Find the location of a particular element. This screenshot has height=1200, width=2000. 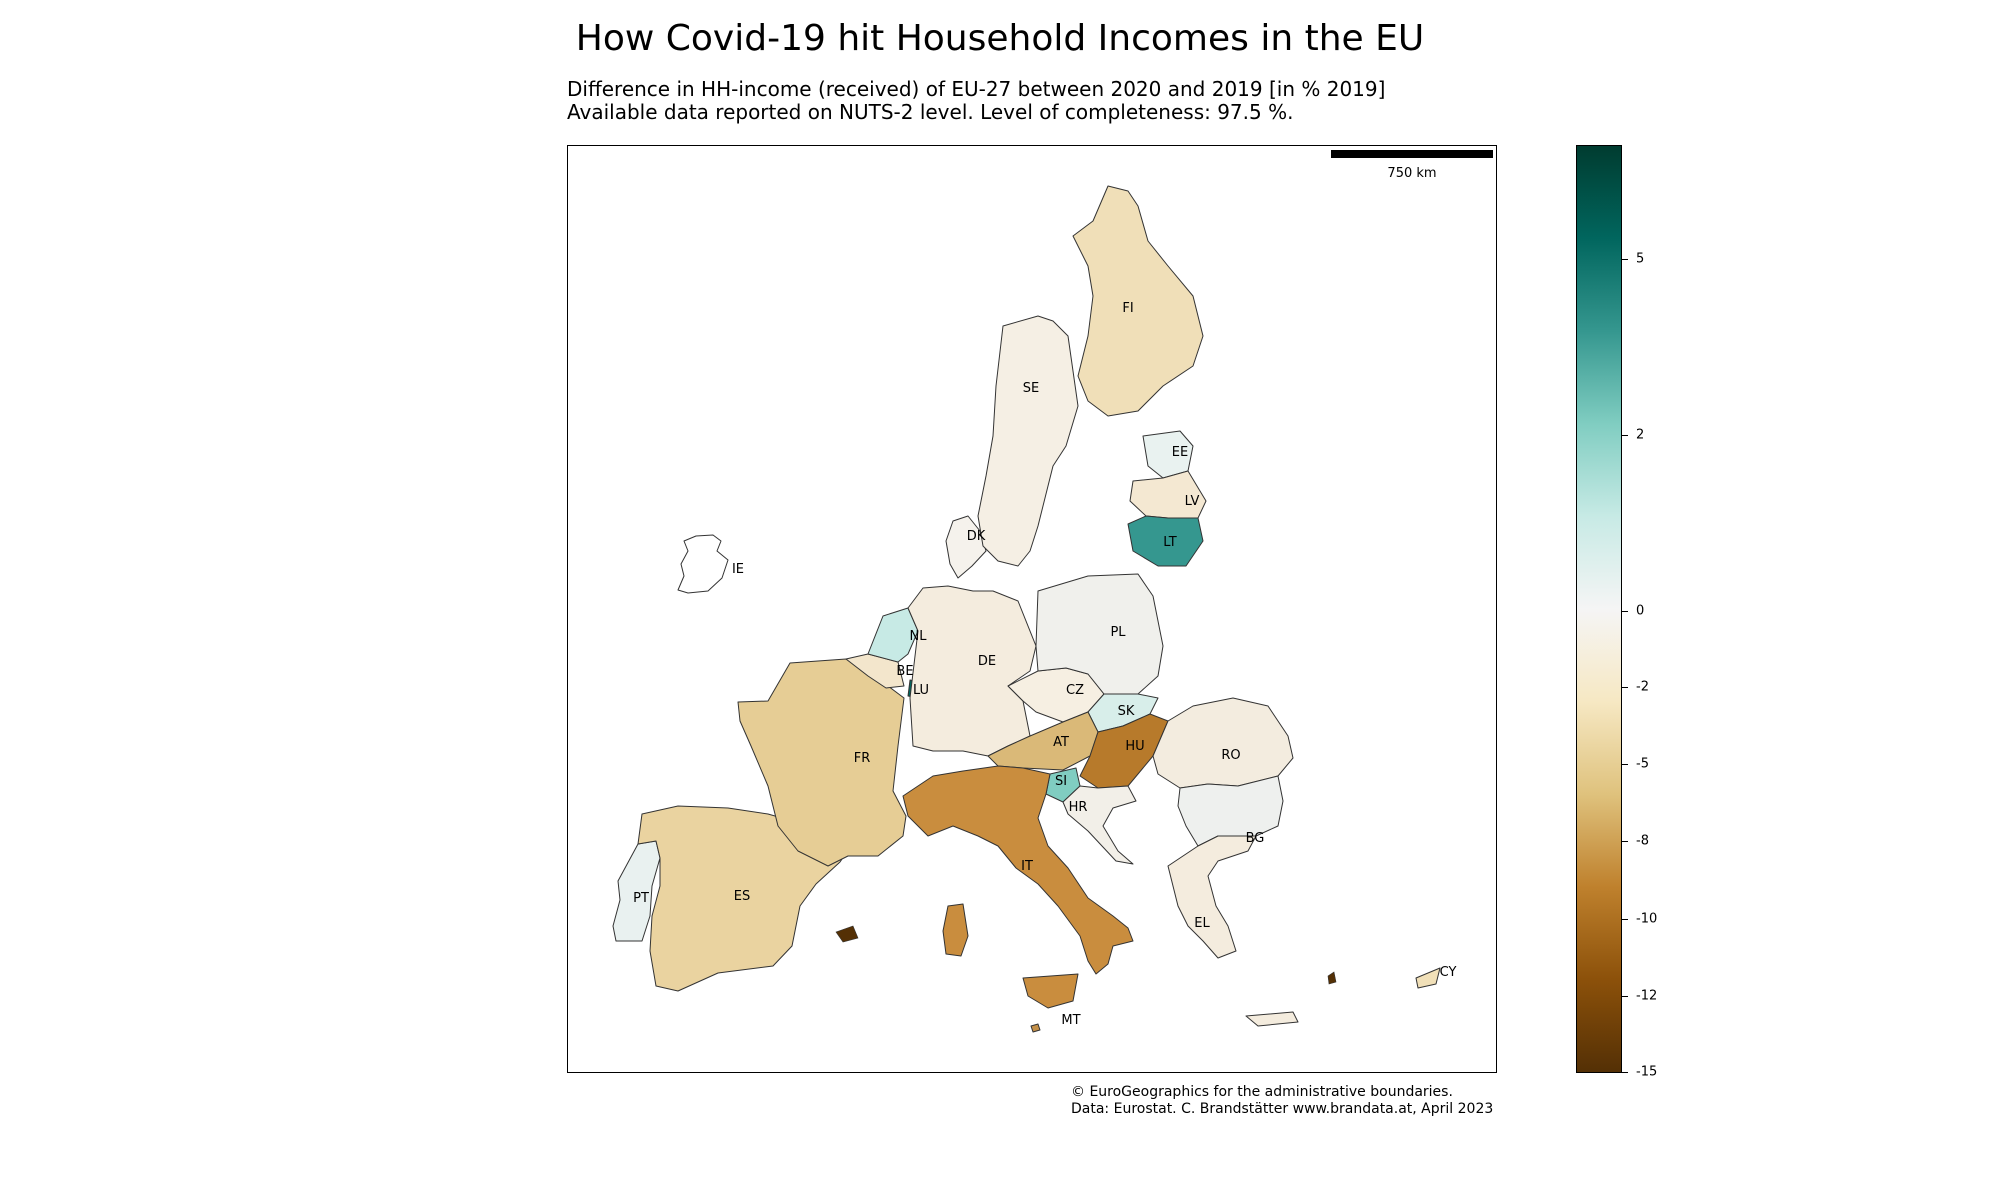

label-CY: CY is located at coordinates (1448, 972).